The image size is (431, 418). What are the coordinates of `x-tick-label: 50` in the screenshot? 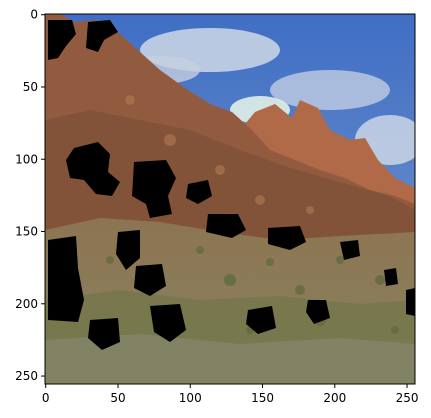 It's located at (117, 398).